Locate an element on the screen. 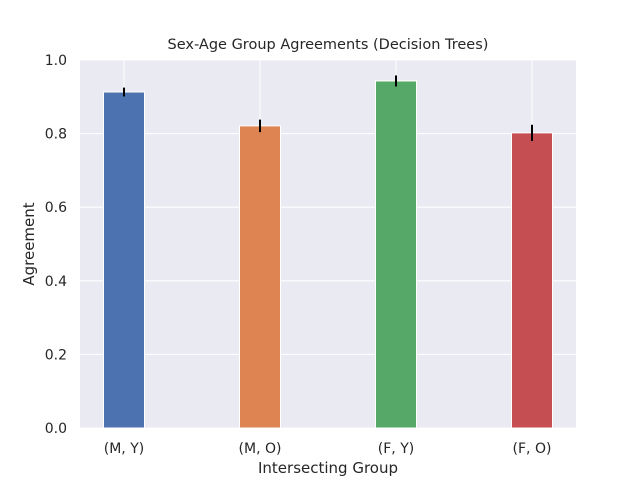 This screenshot has width=640, height=484. x-tick-label: (F, O) is located at coordinates (532, 449).